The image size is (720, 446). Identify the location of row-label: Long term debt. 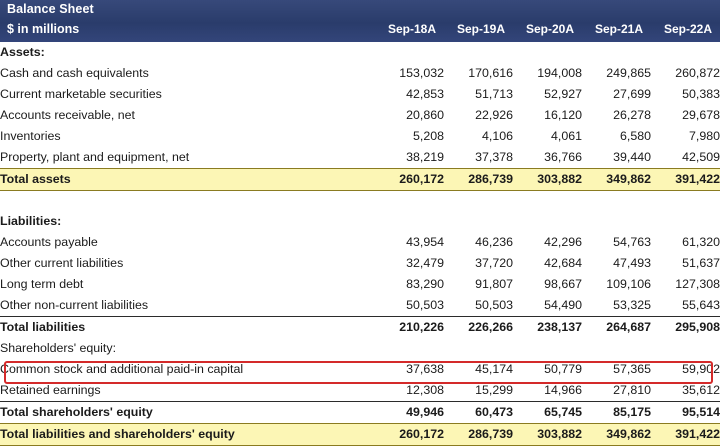
(42, 283).